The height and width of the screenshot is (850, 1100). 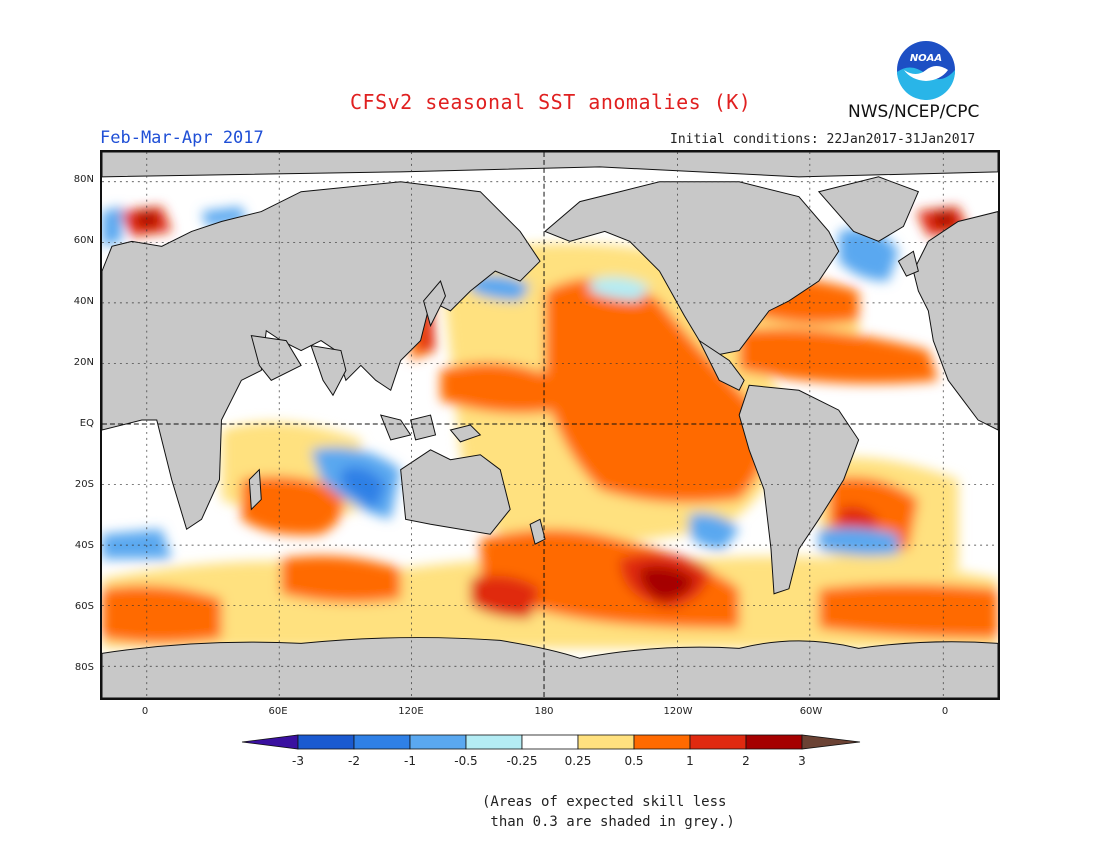 What do you see at coordinates (354, 761) in the screenshot?
I see `colorbar-tick-label: -2` at bounding box center [354, 761].